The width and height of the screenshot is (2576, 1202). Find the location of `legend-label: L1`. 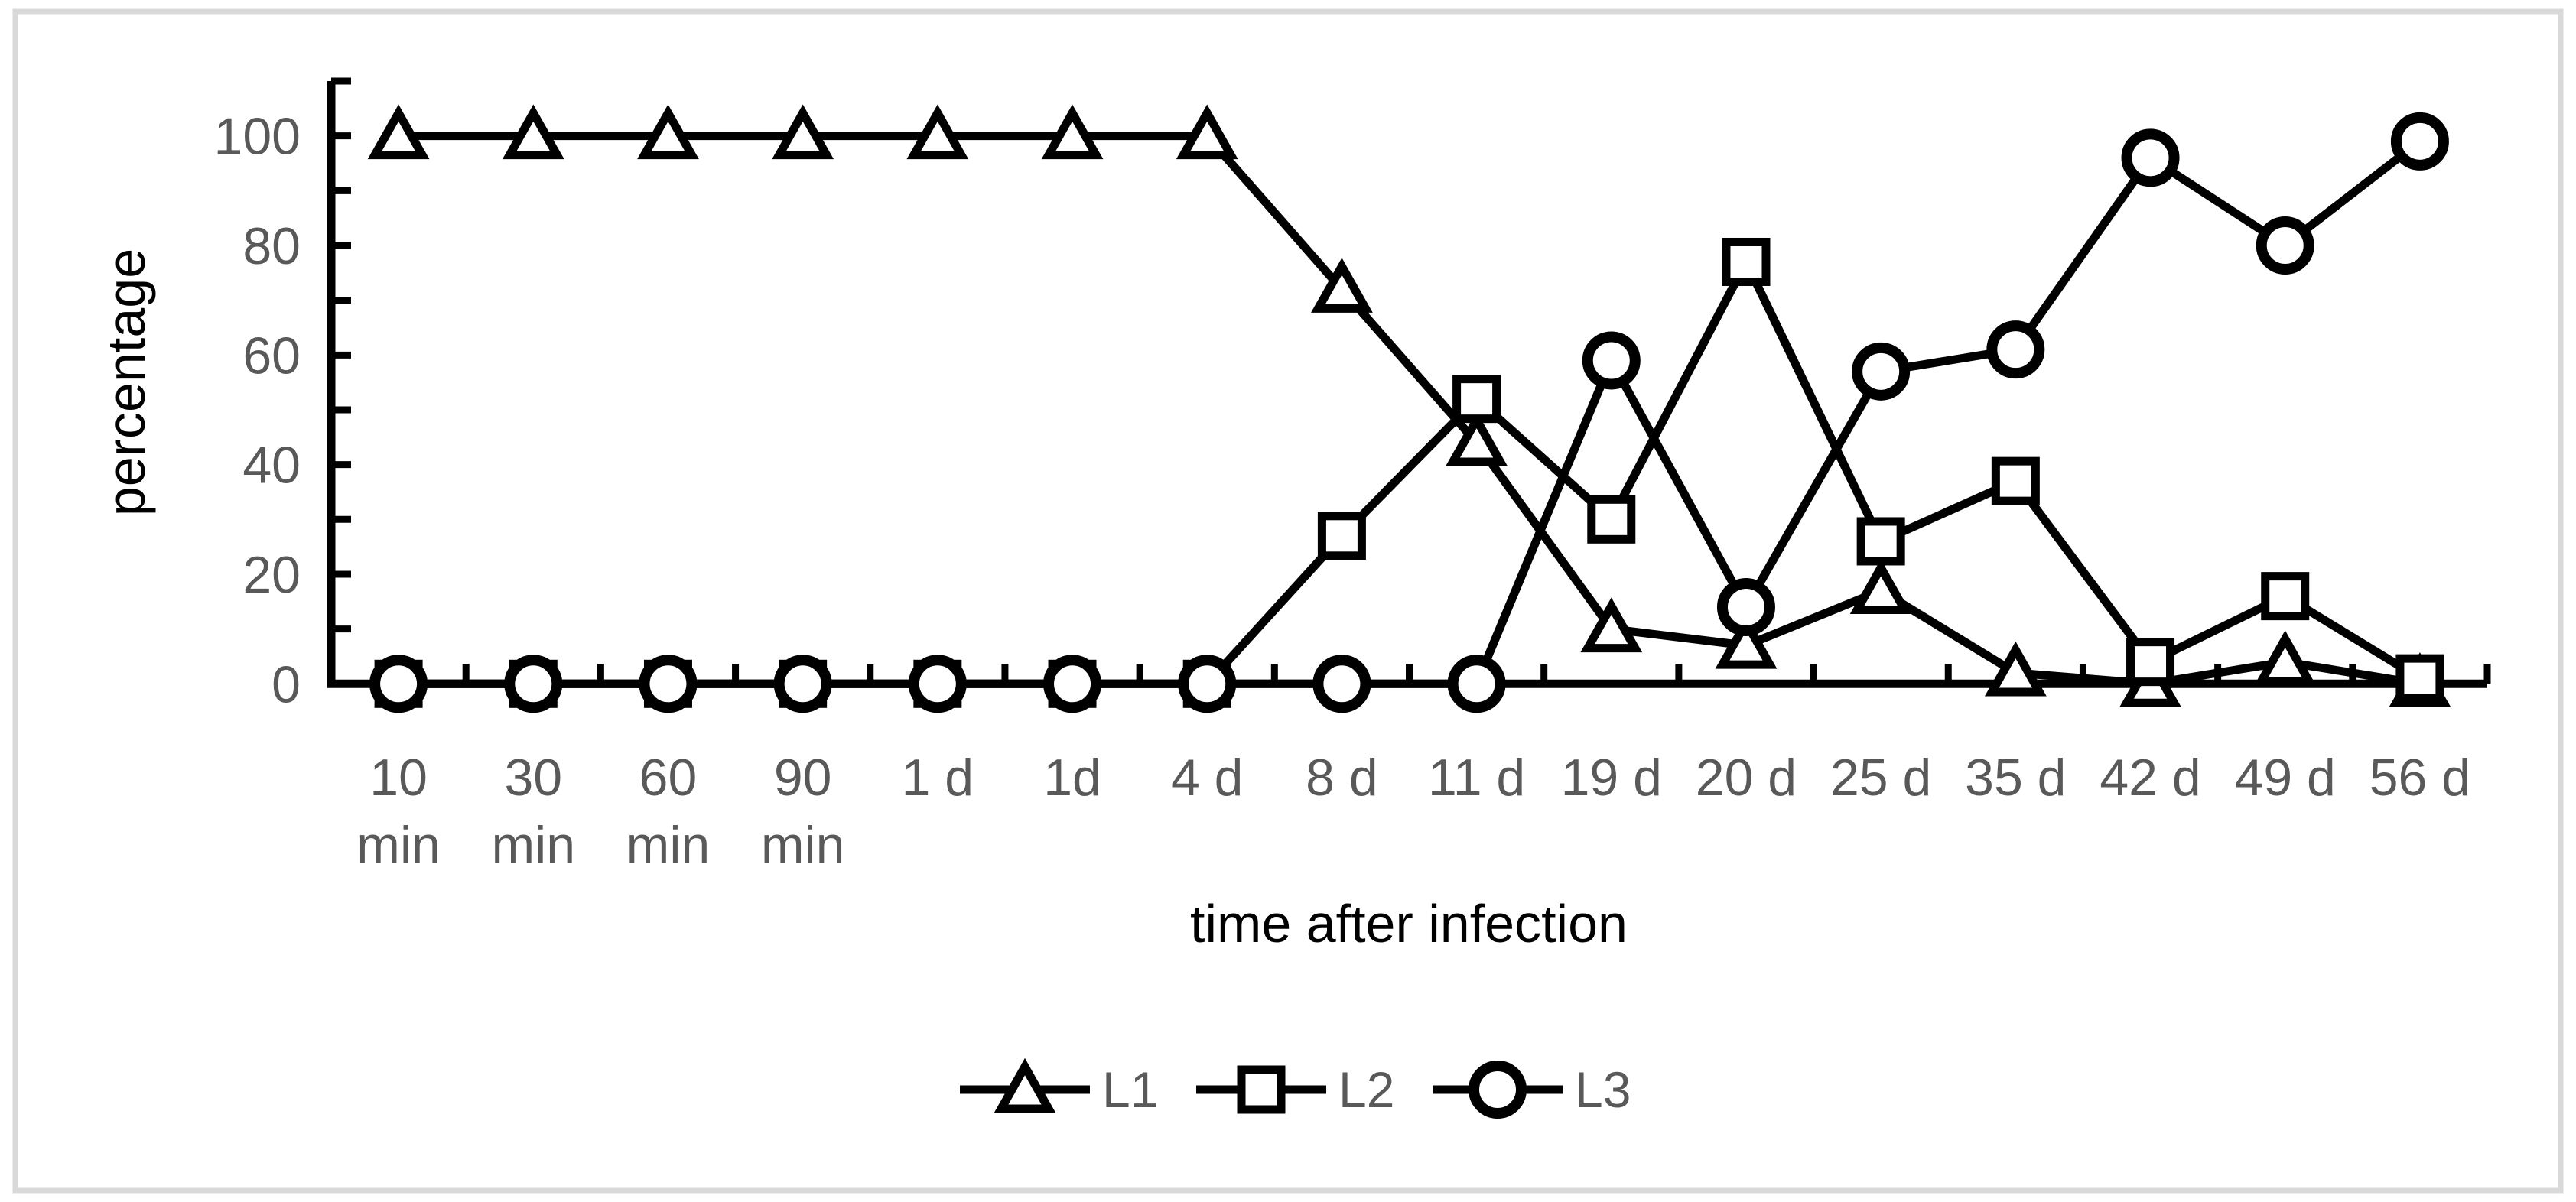

legend-label: L1 is located at coordinates (1130, 1089).